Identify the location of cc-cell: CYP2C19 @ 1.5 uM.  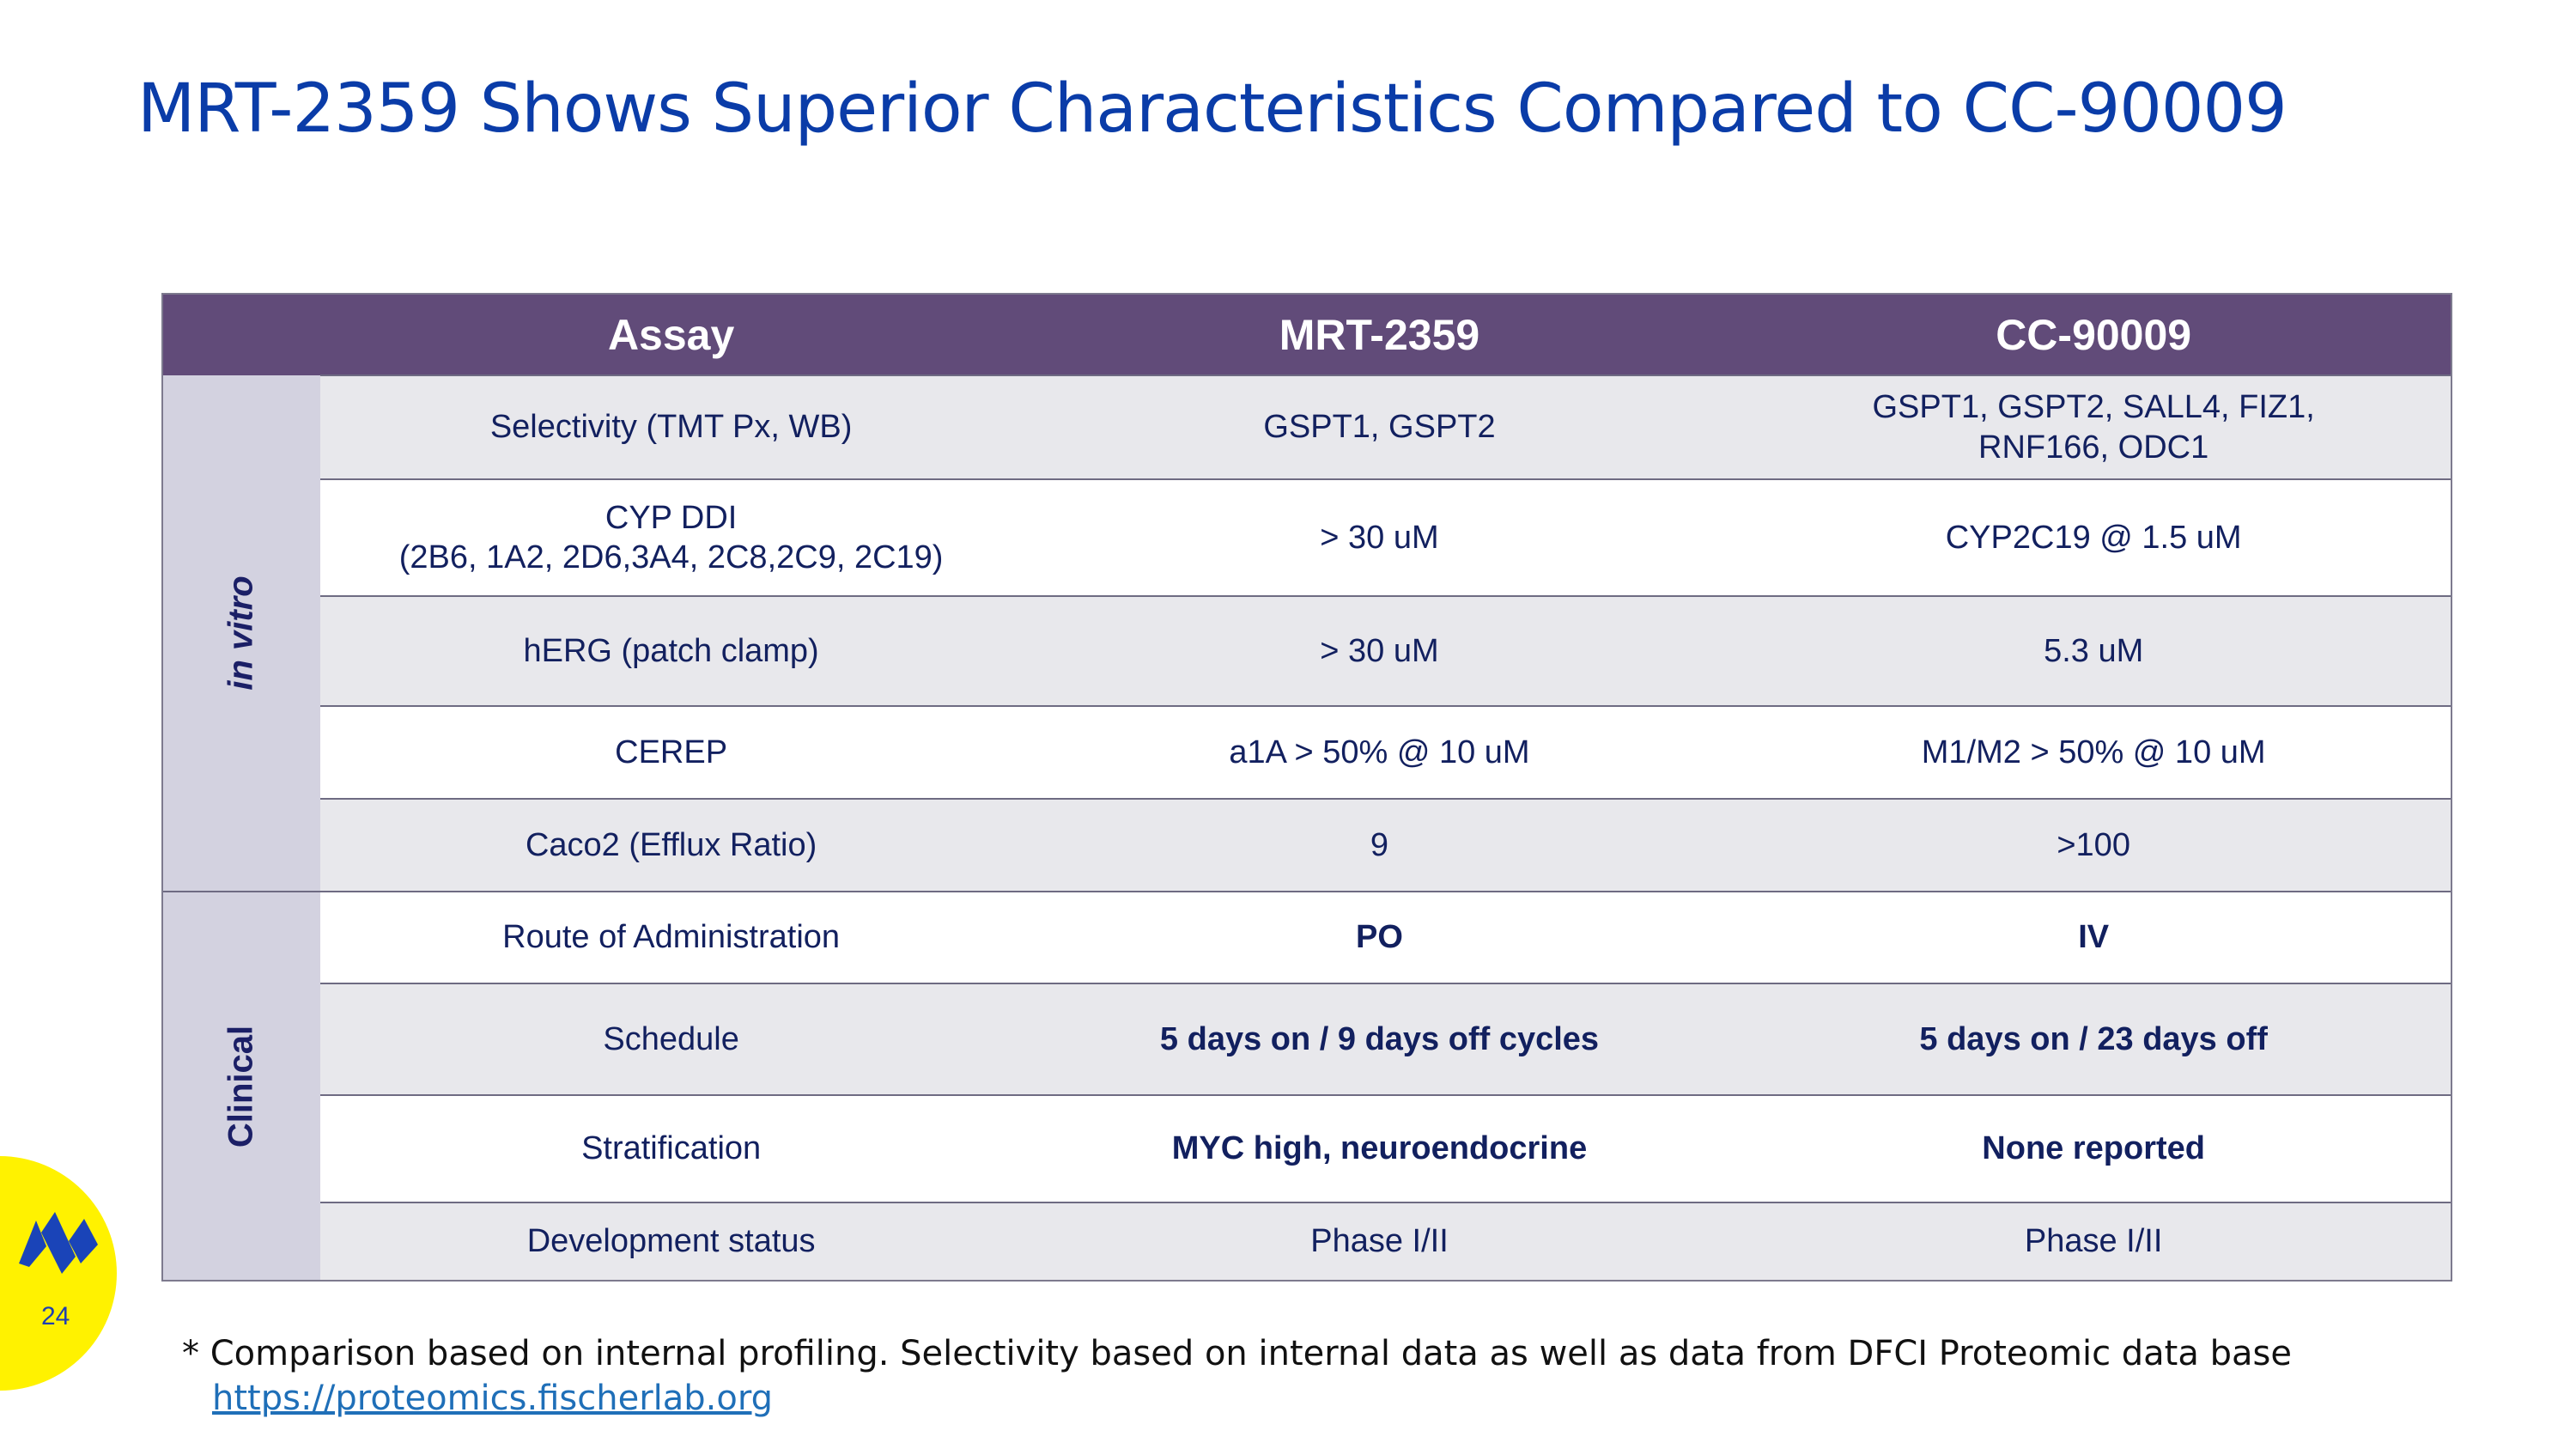
(2093, 537).